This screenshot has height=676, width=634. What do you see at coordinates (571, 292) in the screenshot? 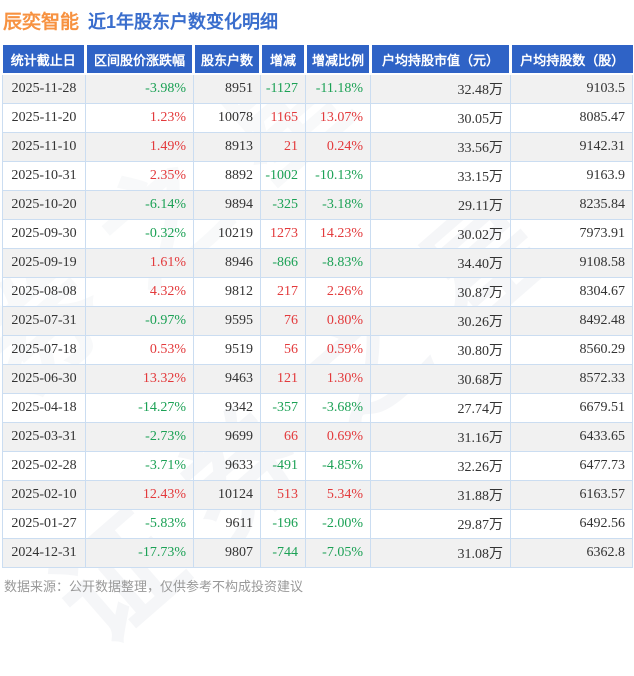
I see `table-cell: 8304.67` at bounding box center [571, 292].